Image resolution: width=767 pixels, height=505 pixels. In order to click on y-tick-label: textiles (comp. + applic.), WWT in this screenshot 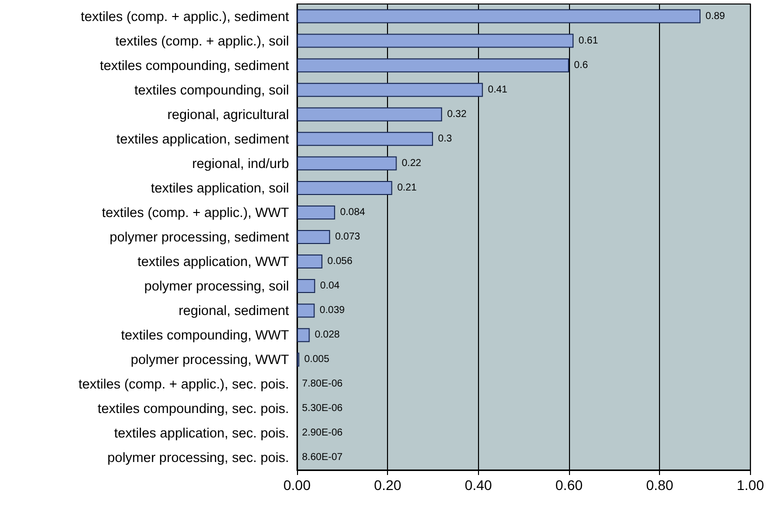, I will do `click(195, 212)`.